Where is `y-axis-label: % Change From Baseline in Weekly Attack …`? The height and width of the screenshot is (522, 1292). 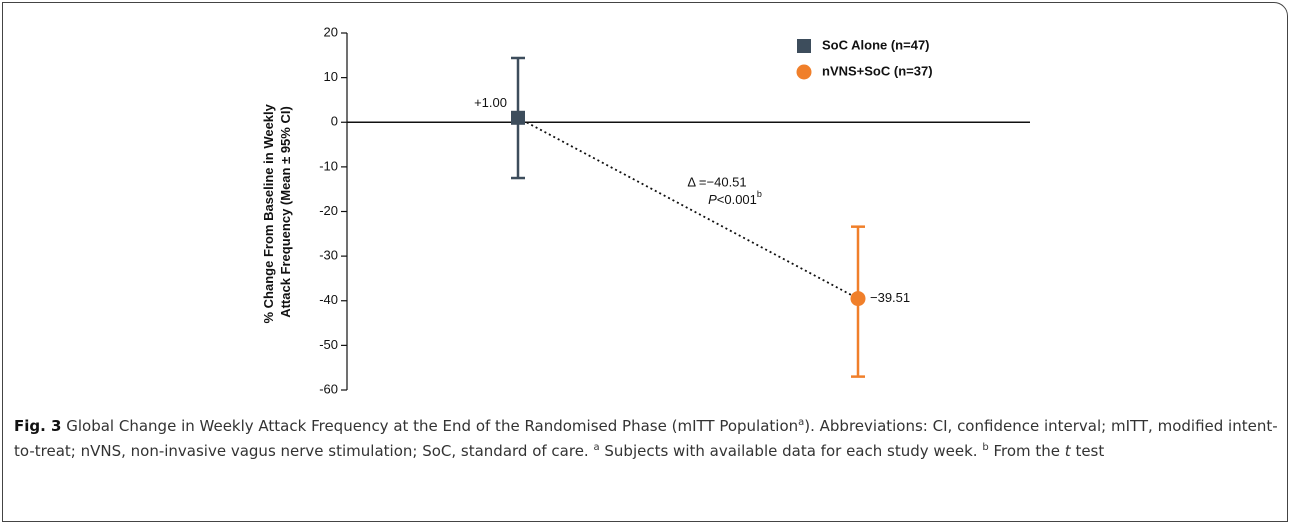 y-axis-label: % Change From Baseline in Weekly Attack … is located at coordinates (277, 211).